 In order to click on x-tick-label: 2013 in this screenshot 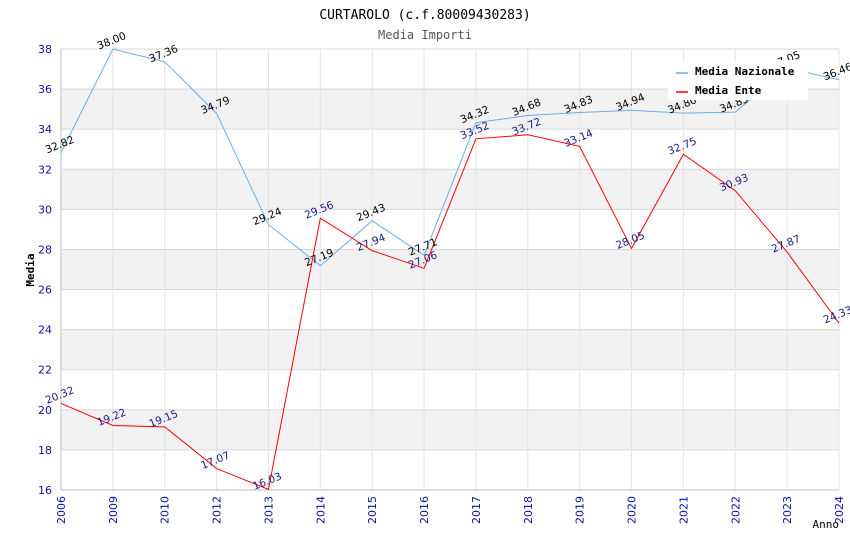, I will do `click(268, 510)`.